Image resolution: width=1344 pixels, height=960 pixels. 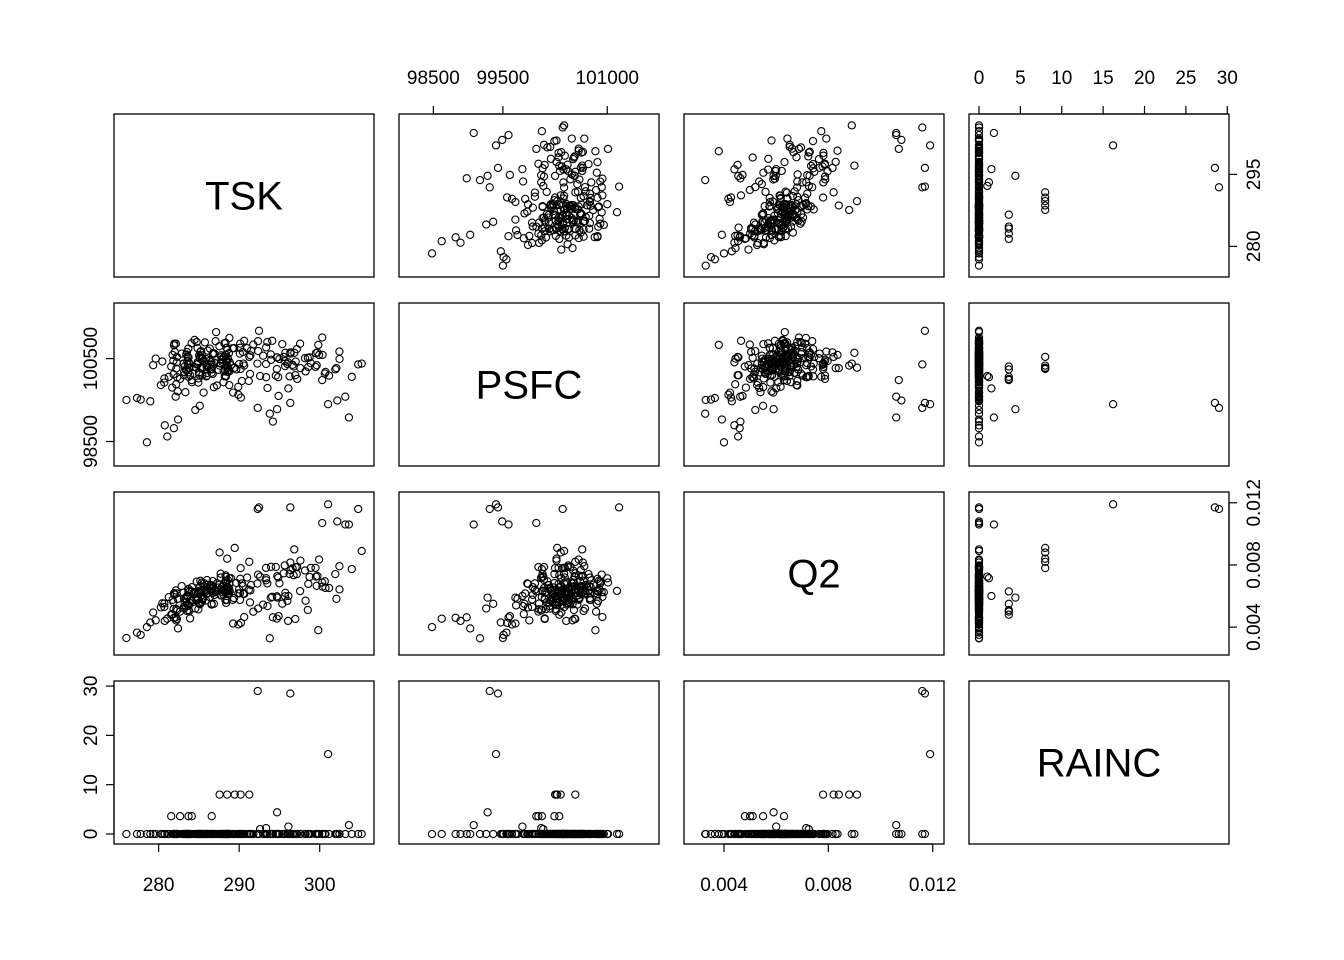 What do you see at coordinates (244, 762) in the screenshot?
I see `panel-rainc-vs-tsk` at bounding box center [244, 762].